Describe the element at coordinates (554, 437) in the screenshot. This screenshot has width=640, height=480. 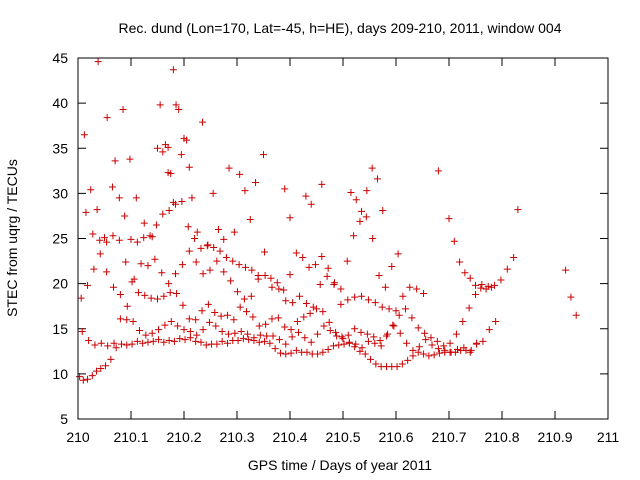
I see `x-tick-label: 210.9` at that location.